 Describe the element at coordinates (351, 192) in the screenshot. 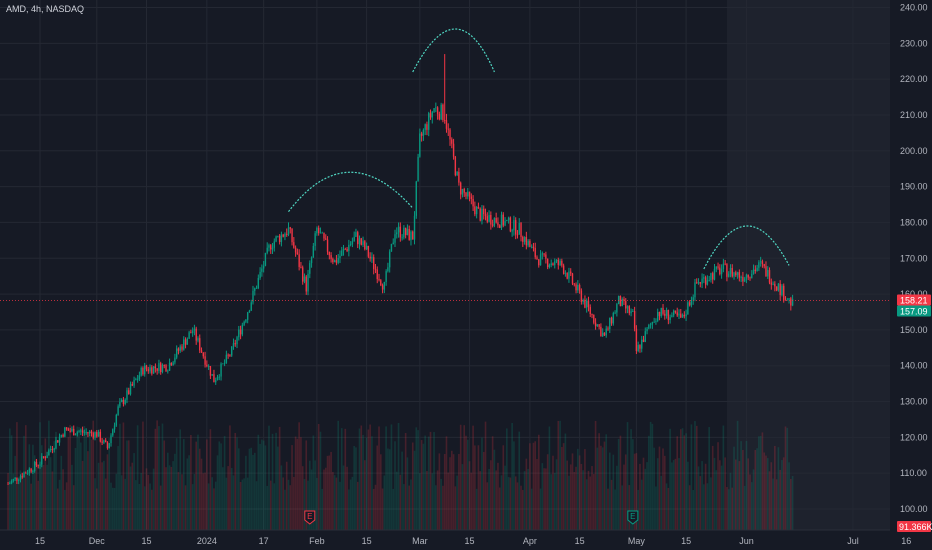

I see `arc-left-shoulder` at that location.